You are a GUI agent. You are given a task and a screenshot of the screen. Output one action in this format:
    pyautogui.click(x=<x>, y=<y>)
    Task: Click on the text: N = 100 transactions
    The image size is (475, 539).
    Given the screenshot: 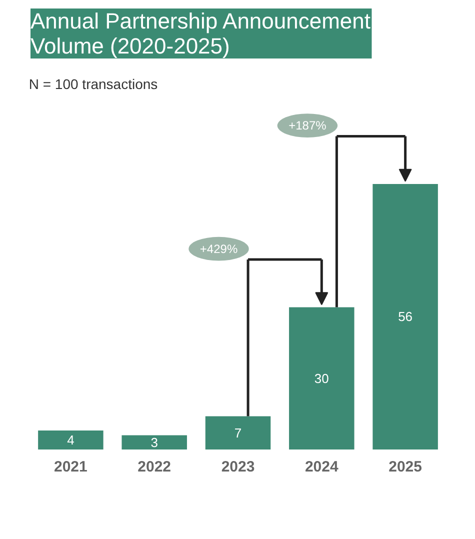 What is the action you would take?
    pyautogui.click(x=93, y=84)
    